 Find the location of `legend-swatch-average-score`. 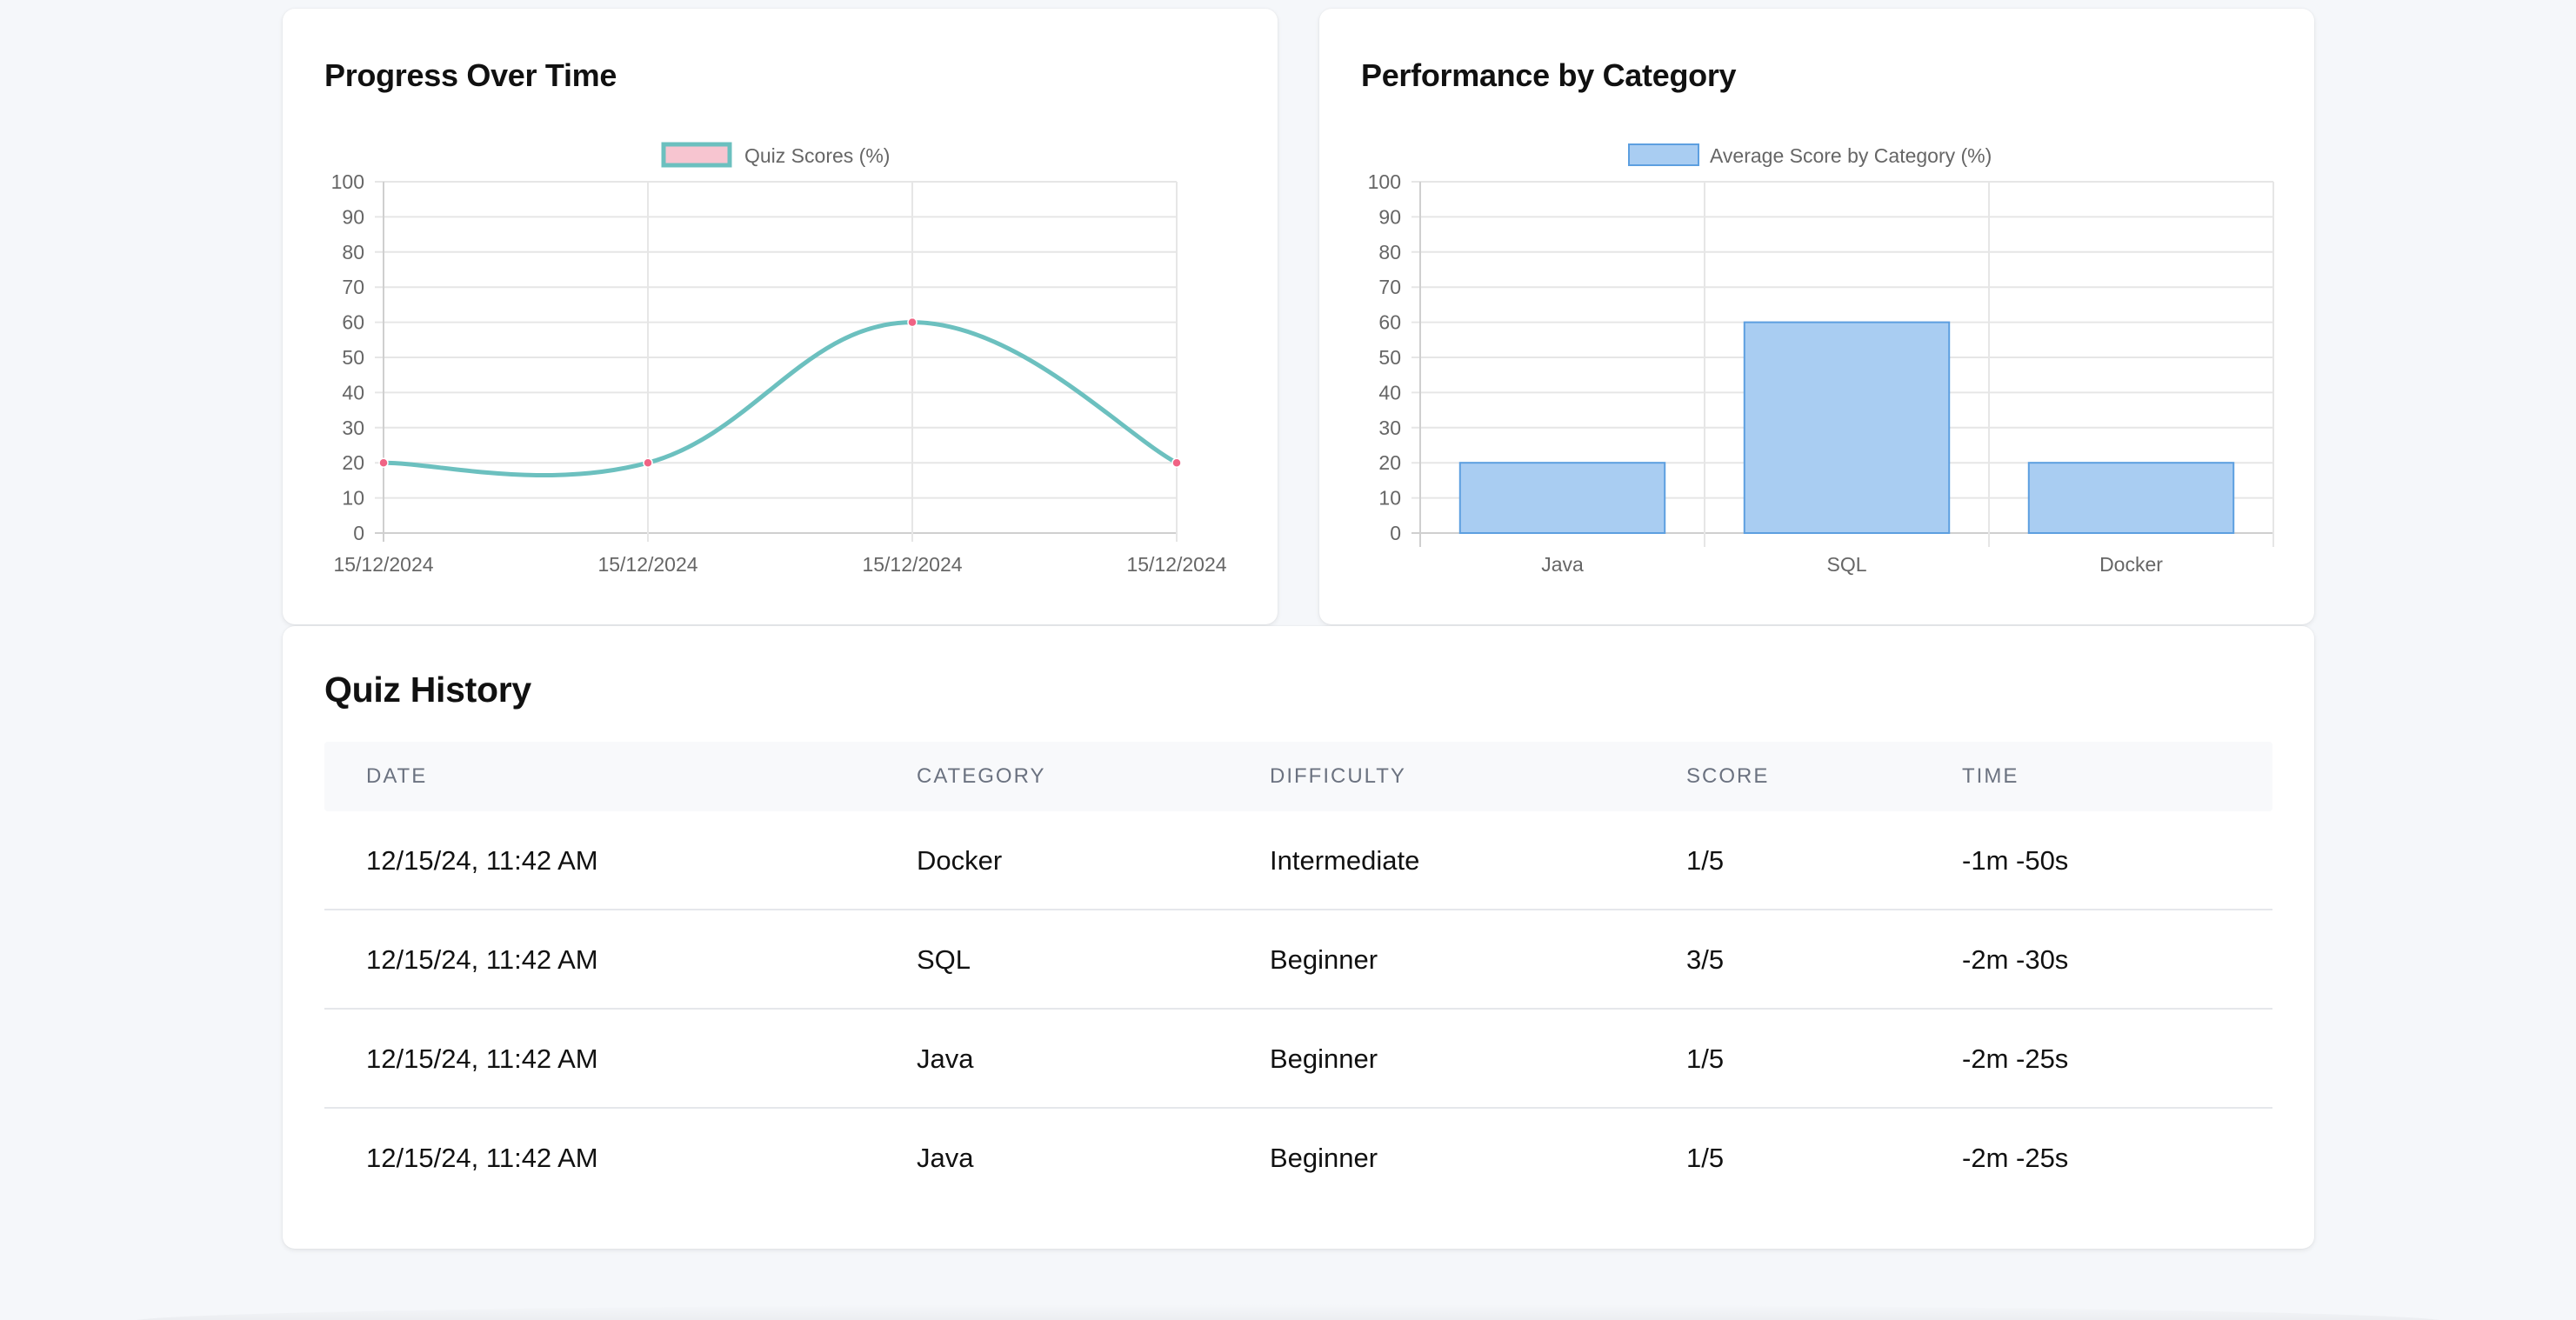

legend-swatch-average-score is located at coordinates (1663, 154).